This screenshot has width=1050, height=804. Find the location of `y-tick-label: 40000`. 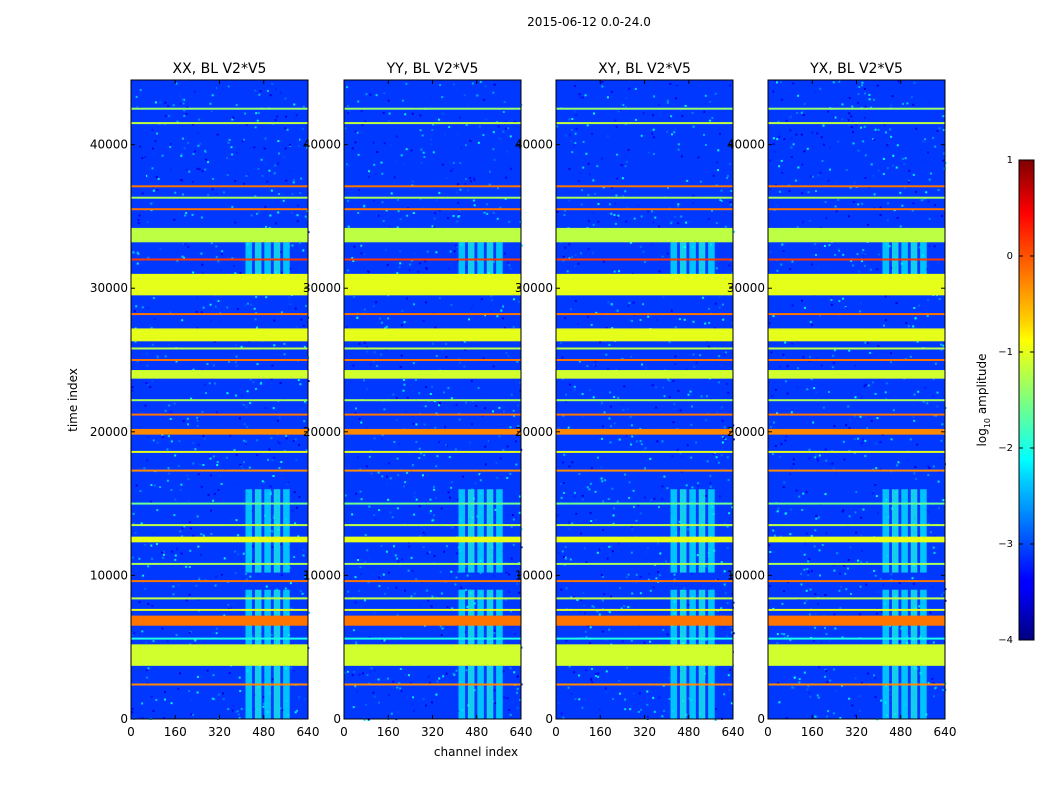

y-tick-label: 40000 is located at coordinates (534, 145).